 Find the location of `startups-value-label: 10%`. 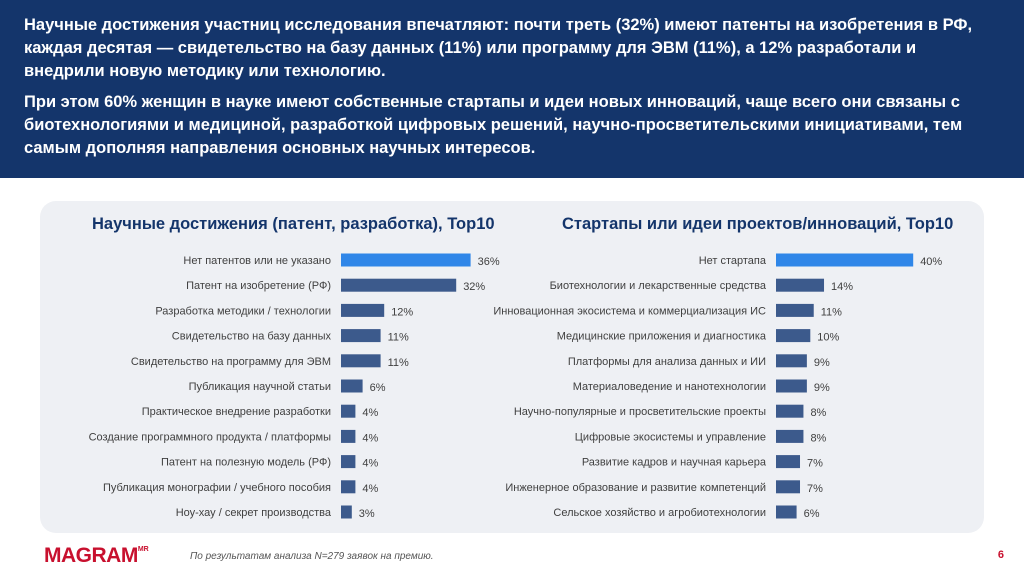

startups-value-label: 10% is located at coordinates (828, 338).